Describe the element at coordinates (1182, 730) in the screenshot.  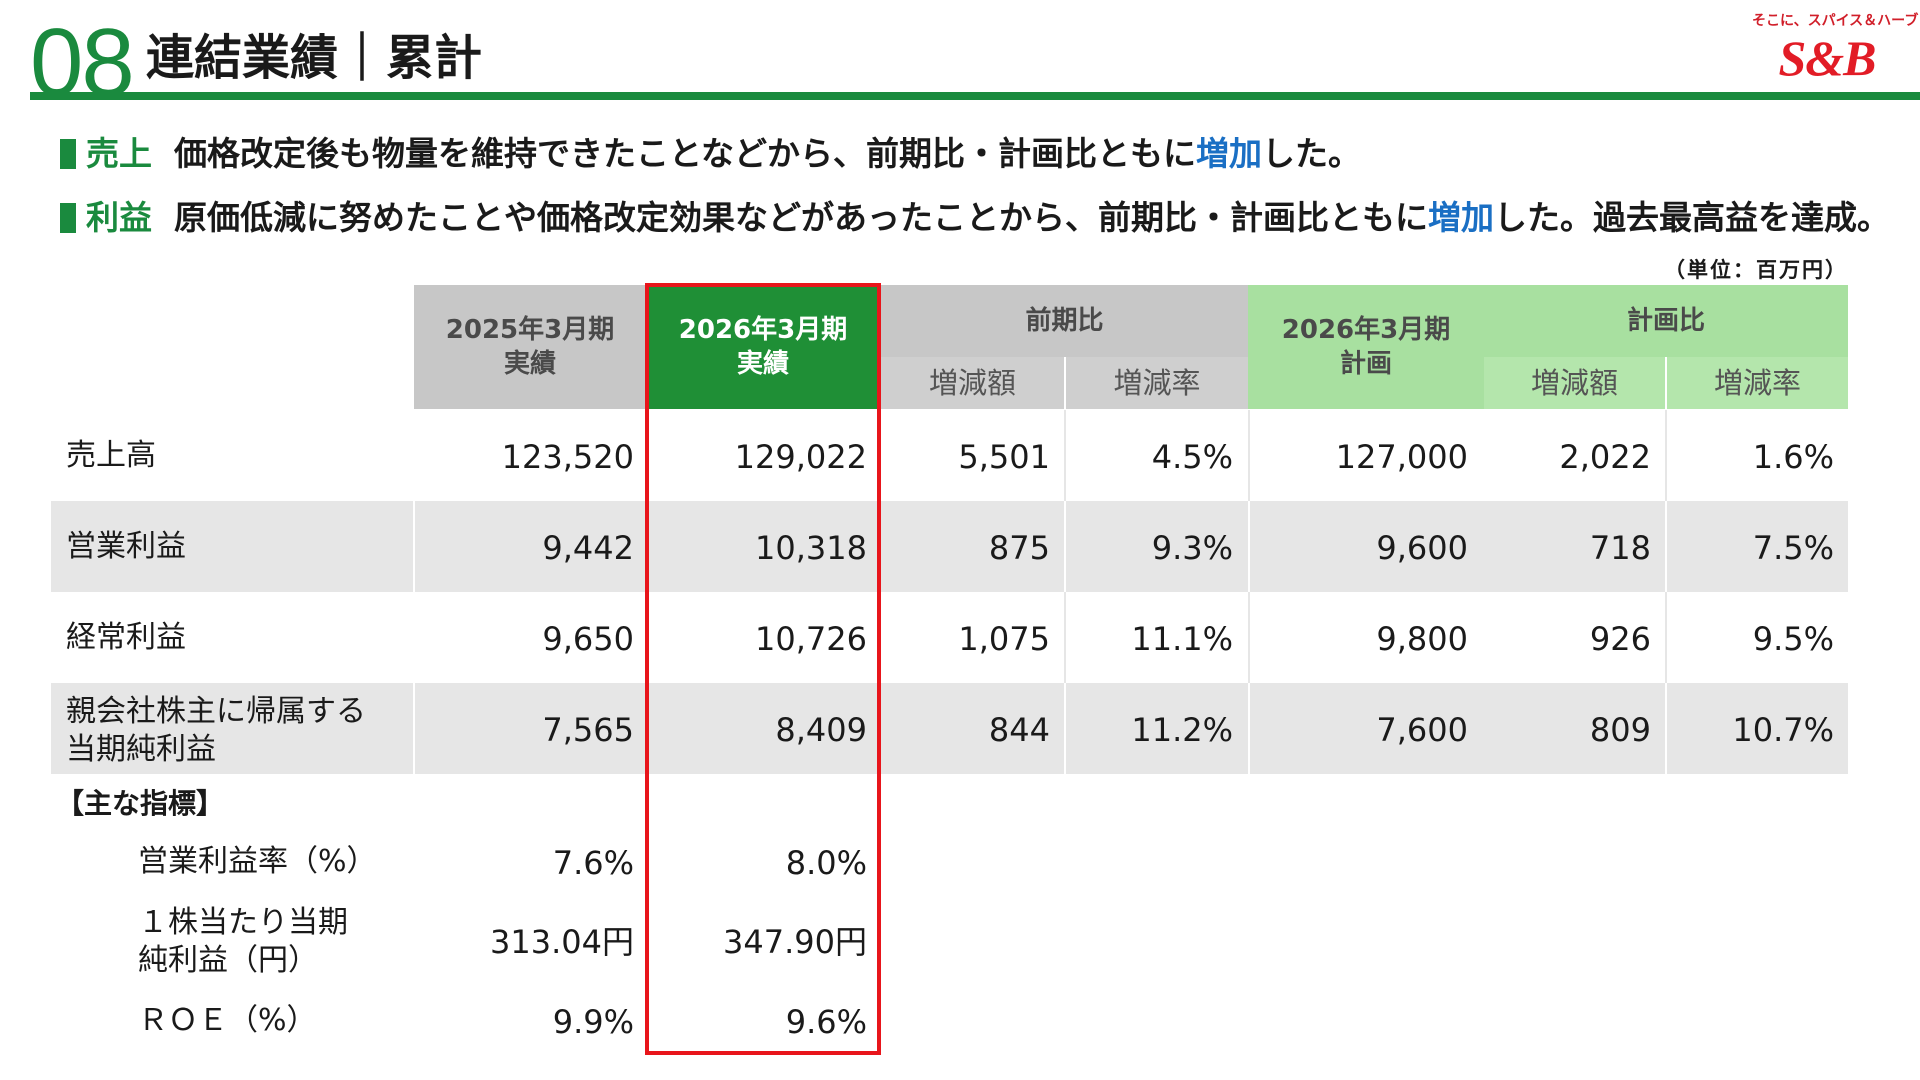
I see `cell-yoy-rate: 11.2%` at that location.